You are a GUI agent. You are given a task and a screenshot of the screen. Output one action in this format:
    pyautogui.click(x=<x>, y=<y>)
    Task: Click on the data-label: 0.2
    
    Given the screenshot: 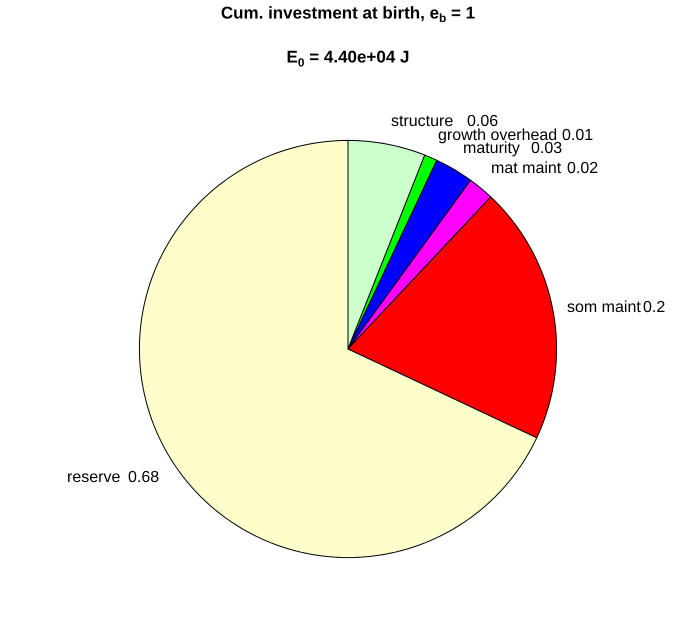 What is the action you would take?
    pyautogui.click(x=654, y=307)
    